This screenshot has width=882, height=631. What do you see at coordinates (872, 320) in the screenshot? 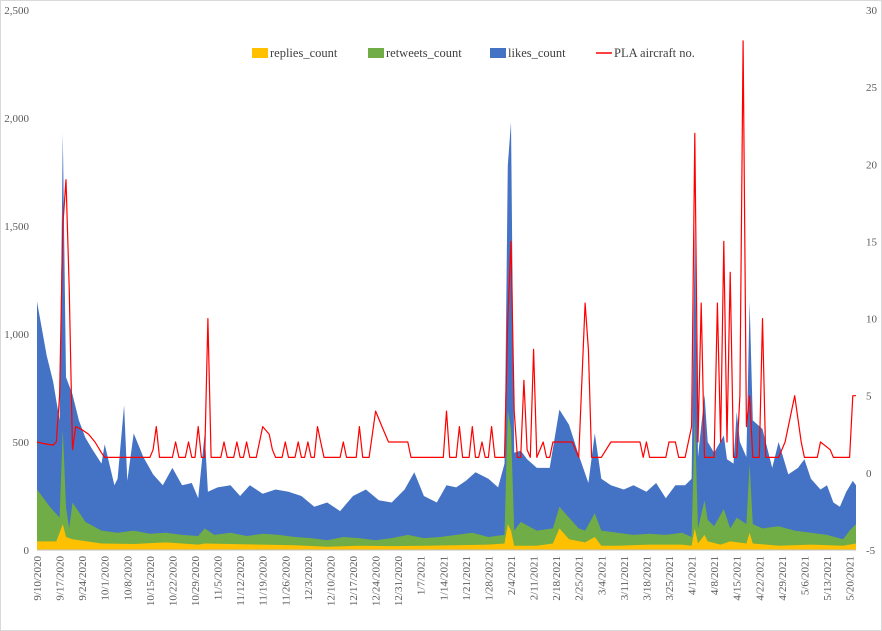
I see `right-tick-label: 10` at bounding box center [872, 320].